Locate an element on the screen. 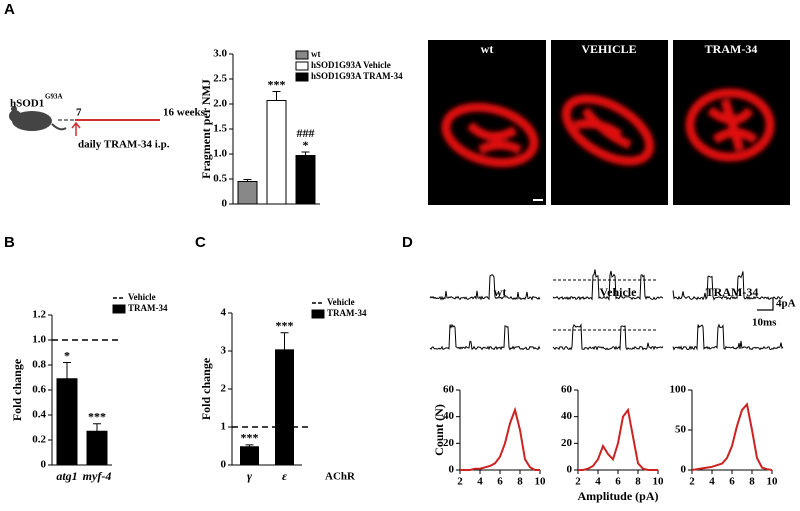  y-tick-label: 2.0 is located at coordinates (220, 104).